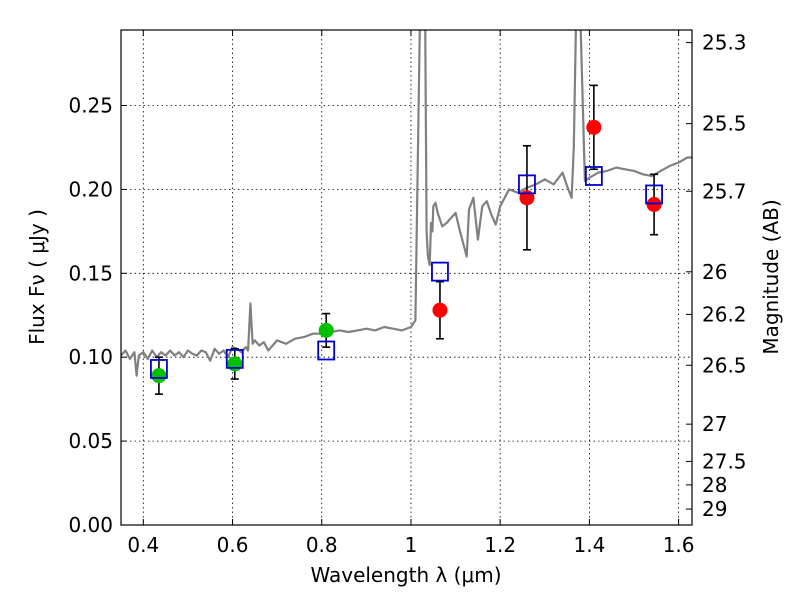  What do you see at coordinates (714, 424) in the screenshot?
I see `y2-tick-label: 27` at bounding box center [714, 424].